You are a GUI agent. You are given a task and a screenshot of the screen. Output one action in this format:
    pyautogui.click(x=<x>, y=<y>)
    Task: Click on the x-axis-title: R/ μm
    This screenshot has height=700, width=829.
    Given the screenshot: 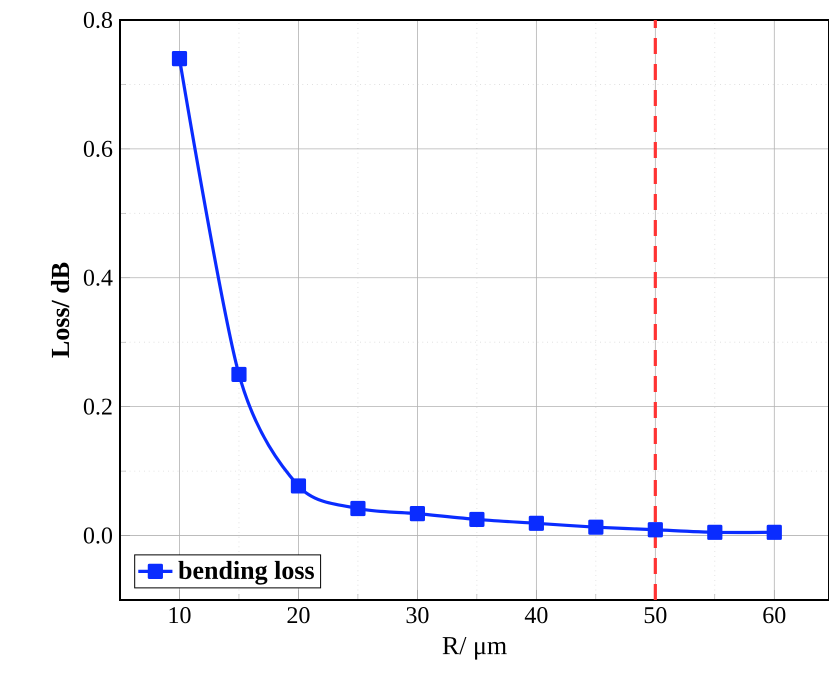 What is the action you would take?
    pyautogui.click(x=474, y=648)
    